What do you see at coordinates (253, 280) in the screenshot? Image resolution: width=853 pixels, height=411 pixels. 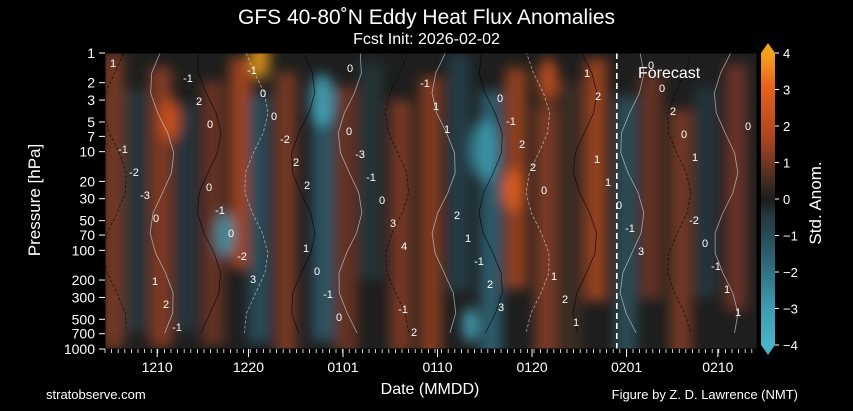 I see `contour-label: 3` at bounding box center [253, 280].